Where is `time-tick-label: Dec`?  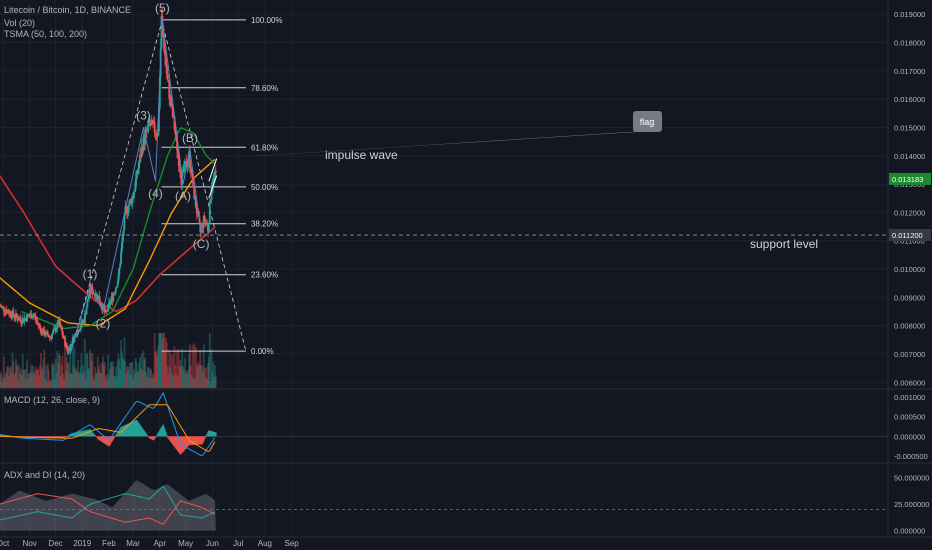 time-tick-label: Dec is located at coordinates (55, 543).